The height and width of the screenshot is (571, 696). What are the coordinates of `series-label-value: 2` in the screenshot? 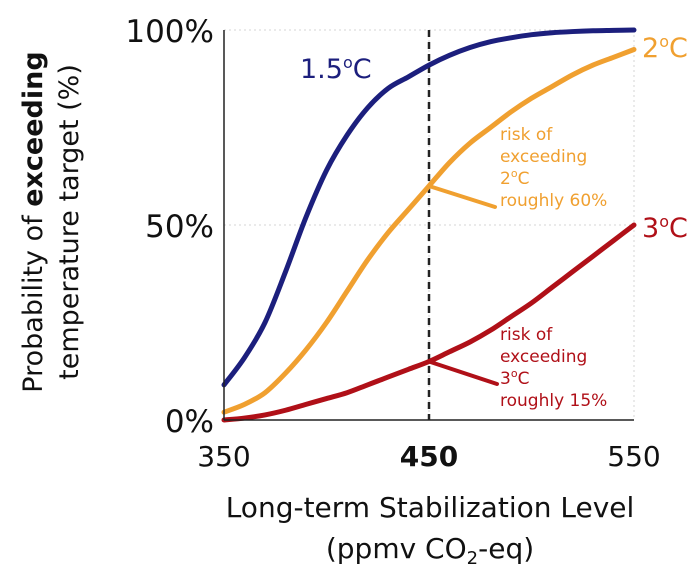 It's located at (650, 48).